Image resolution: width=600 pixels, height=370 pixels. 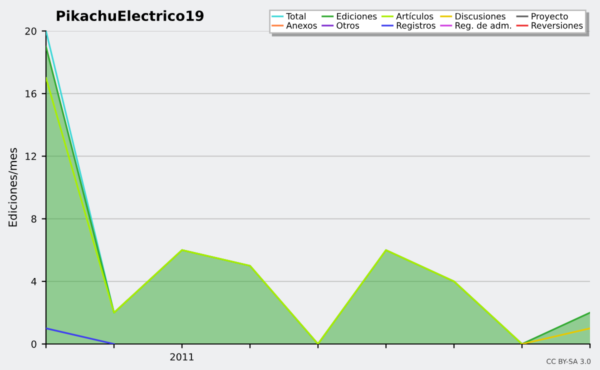 What do you see at coordinates (557, 25) in the screenshot?
I see `legend-label: Reversiones` at bounding box center [557, 25].